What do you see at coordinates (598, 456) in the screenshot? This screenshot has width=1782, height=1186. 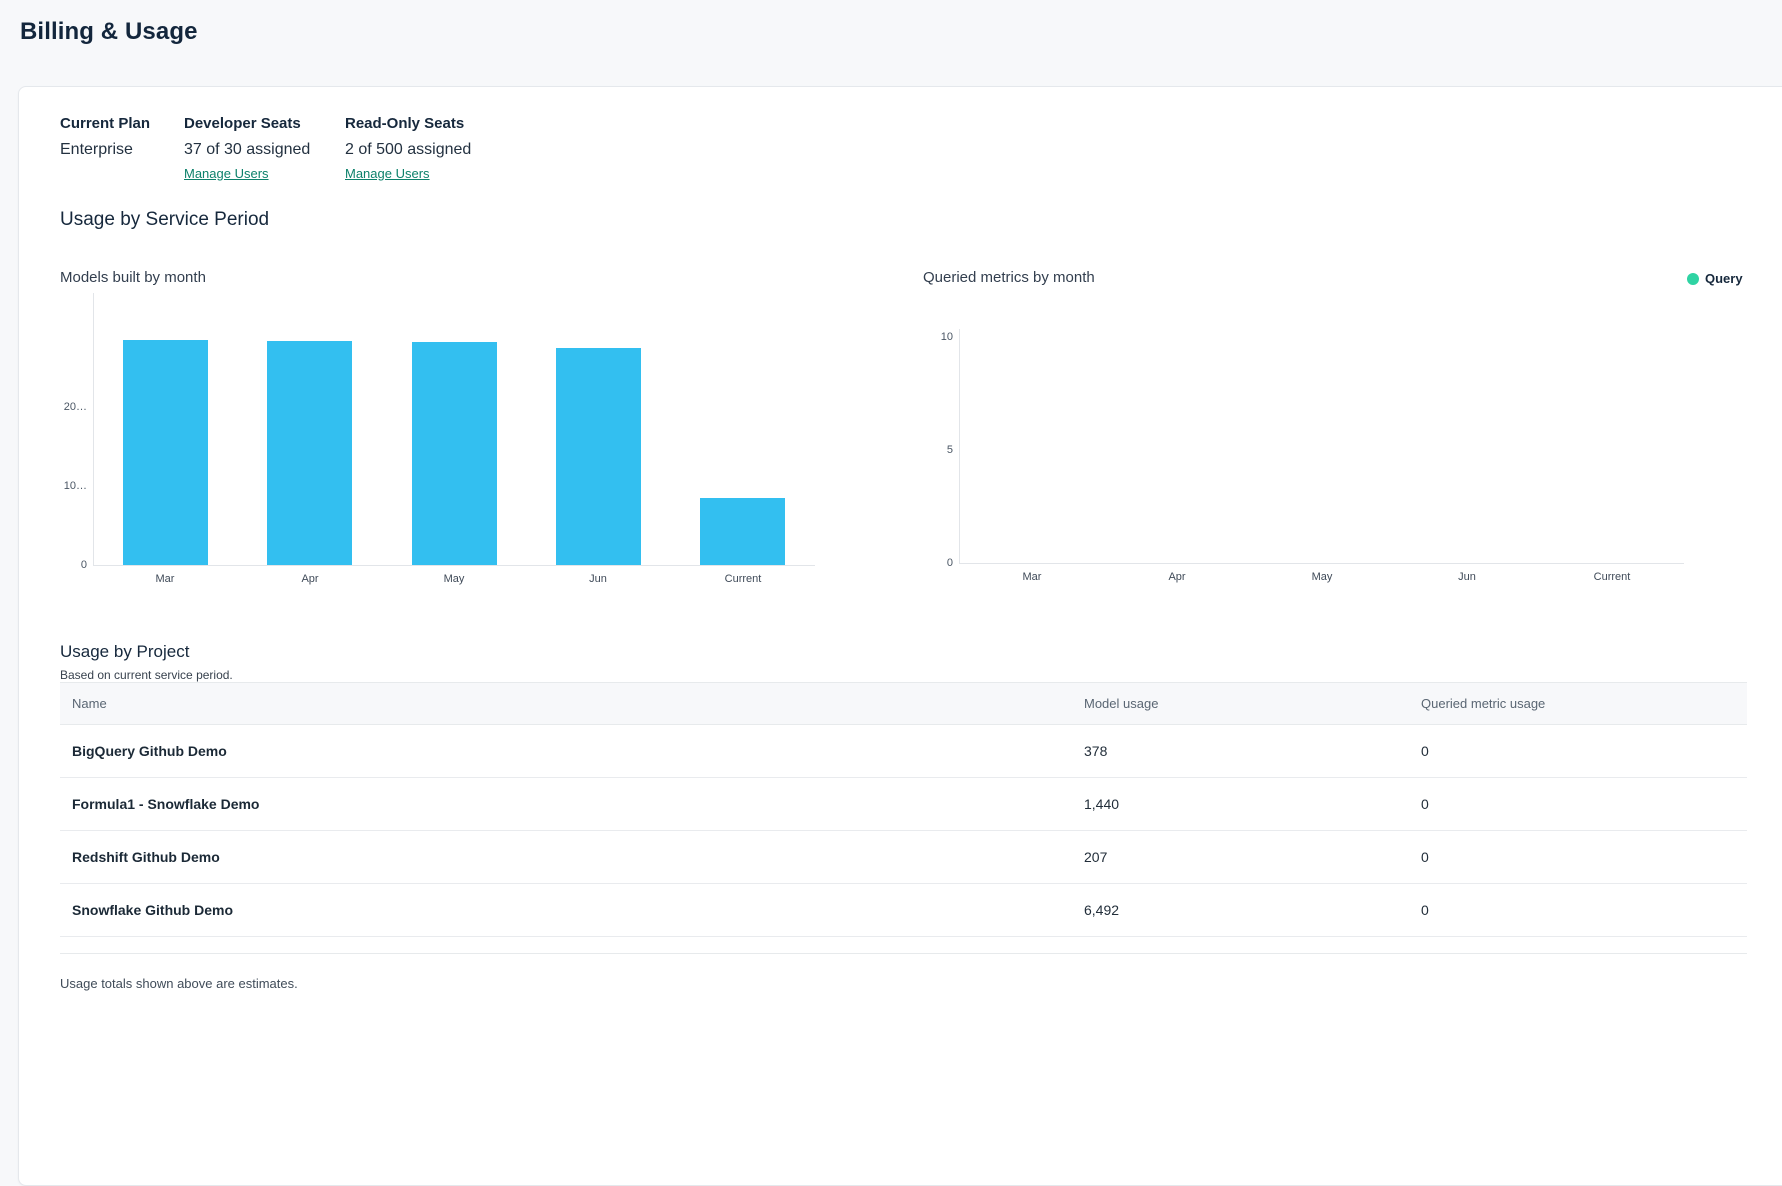 I see `bar-jun` at bounding box center [598, 456].